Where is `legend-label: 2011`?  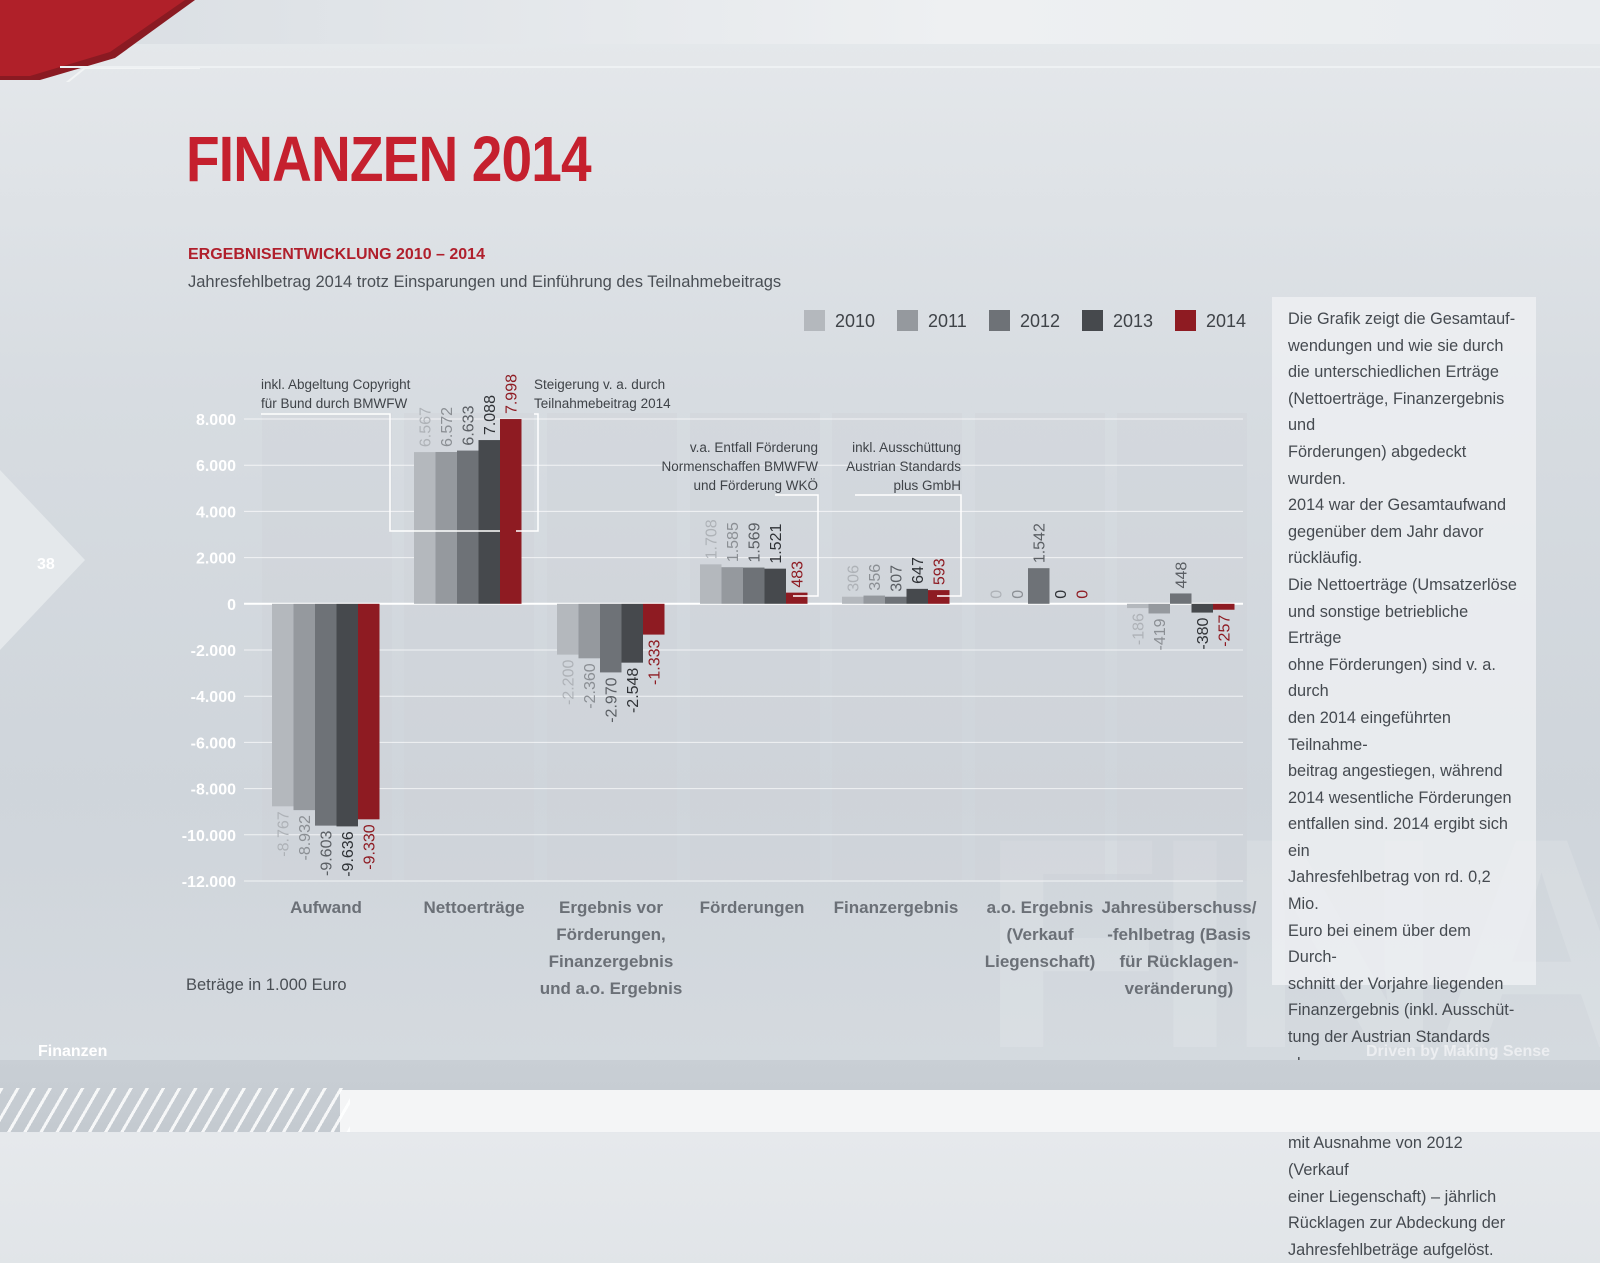 legend-label: 2011 is located at coordinates (947, 321).